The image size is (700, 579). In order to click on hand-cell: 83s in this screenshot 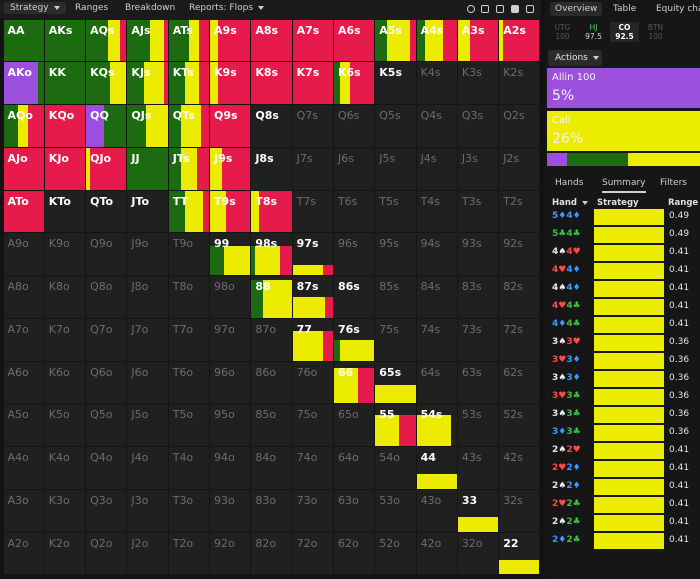, I will do `click(478, 297)`.